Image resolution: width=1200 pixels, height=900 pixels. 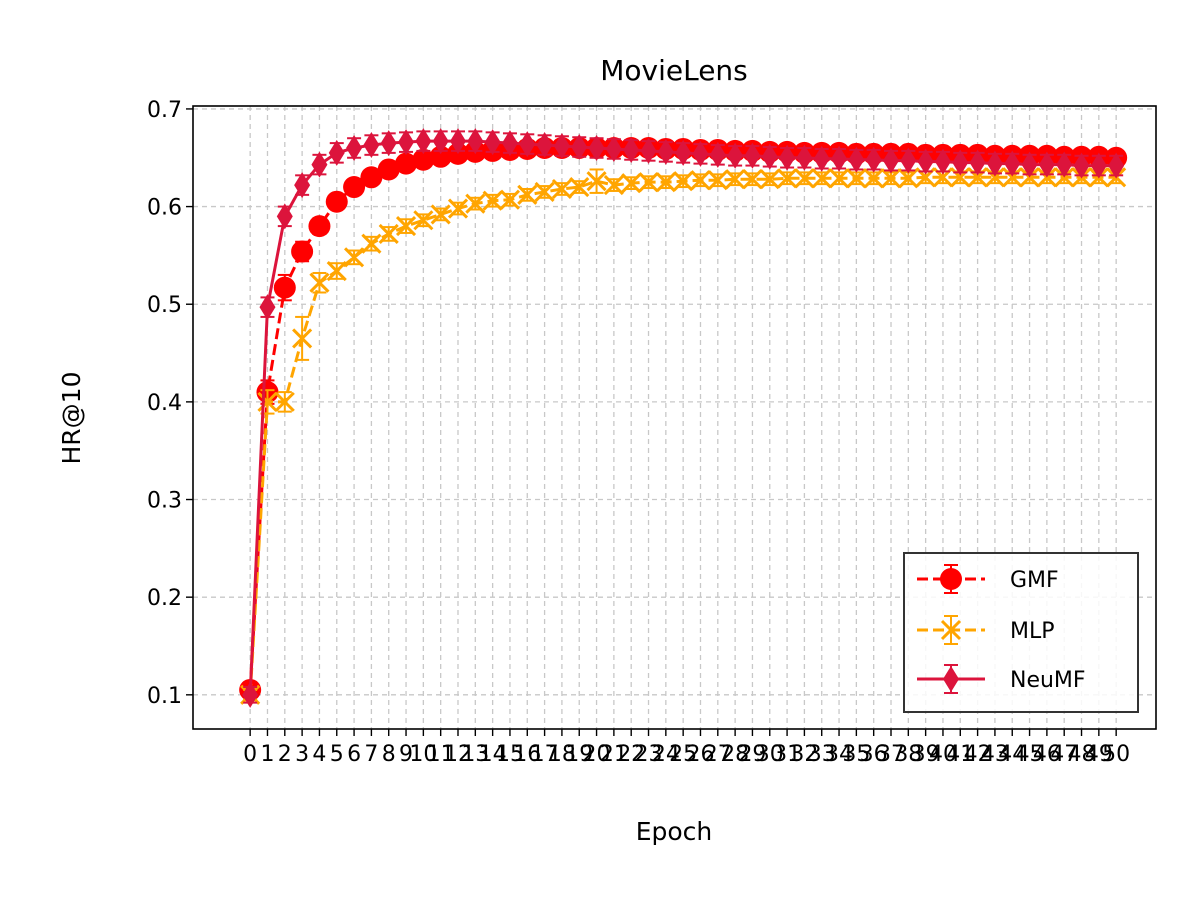 I want to click on x-tick-label: 34, so click(x=839, y=754).